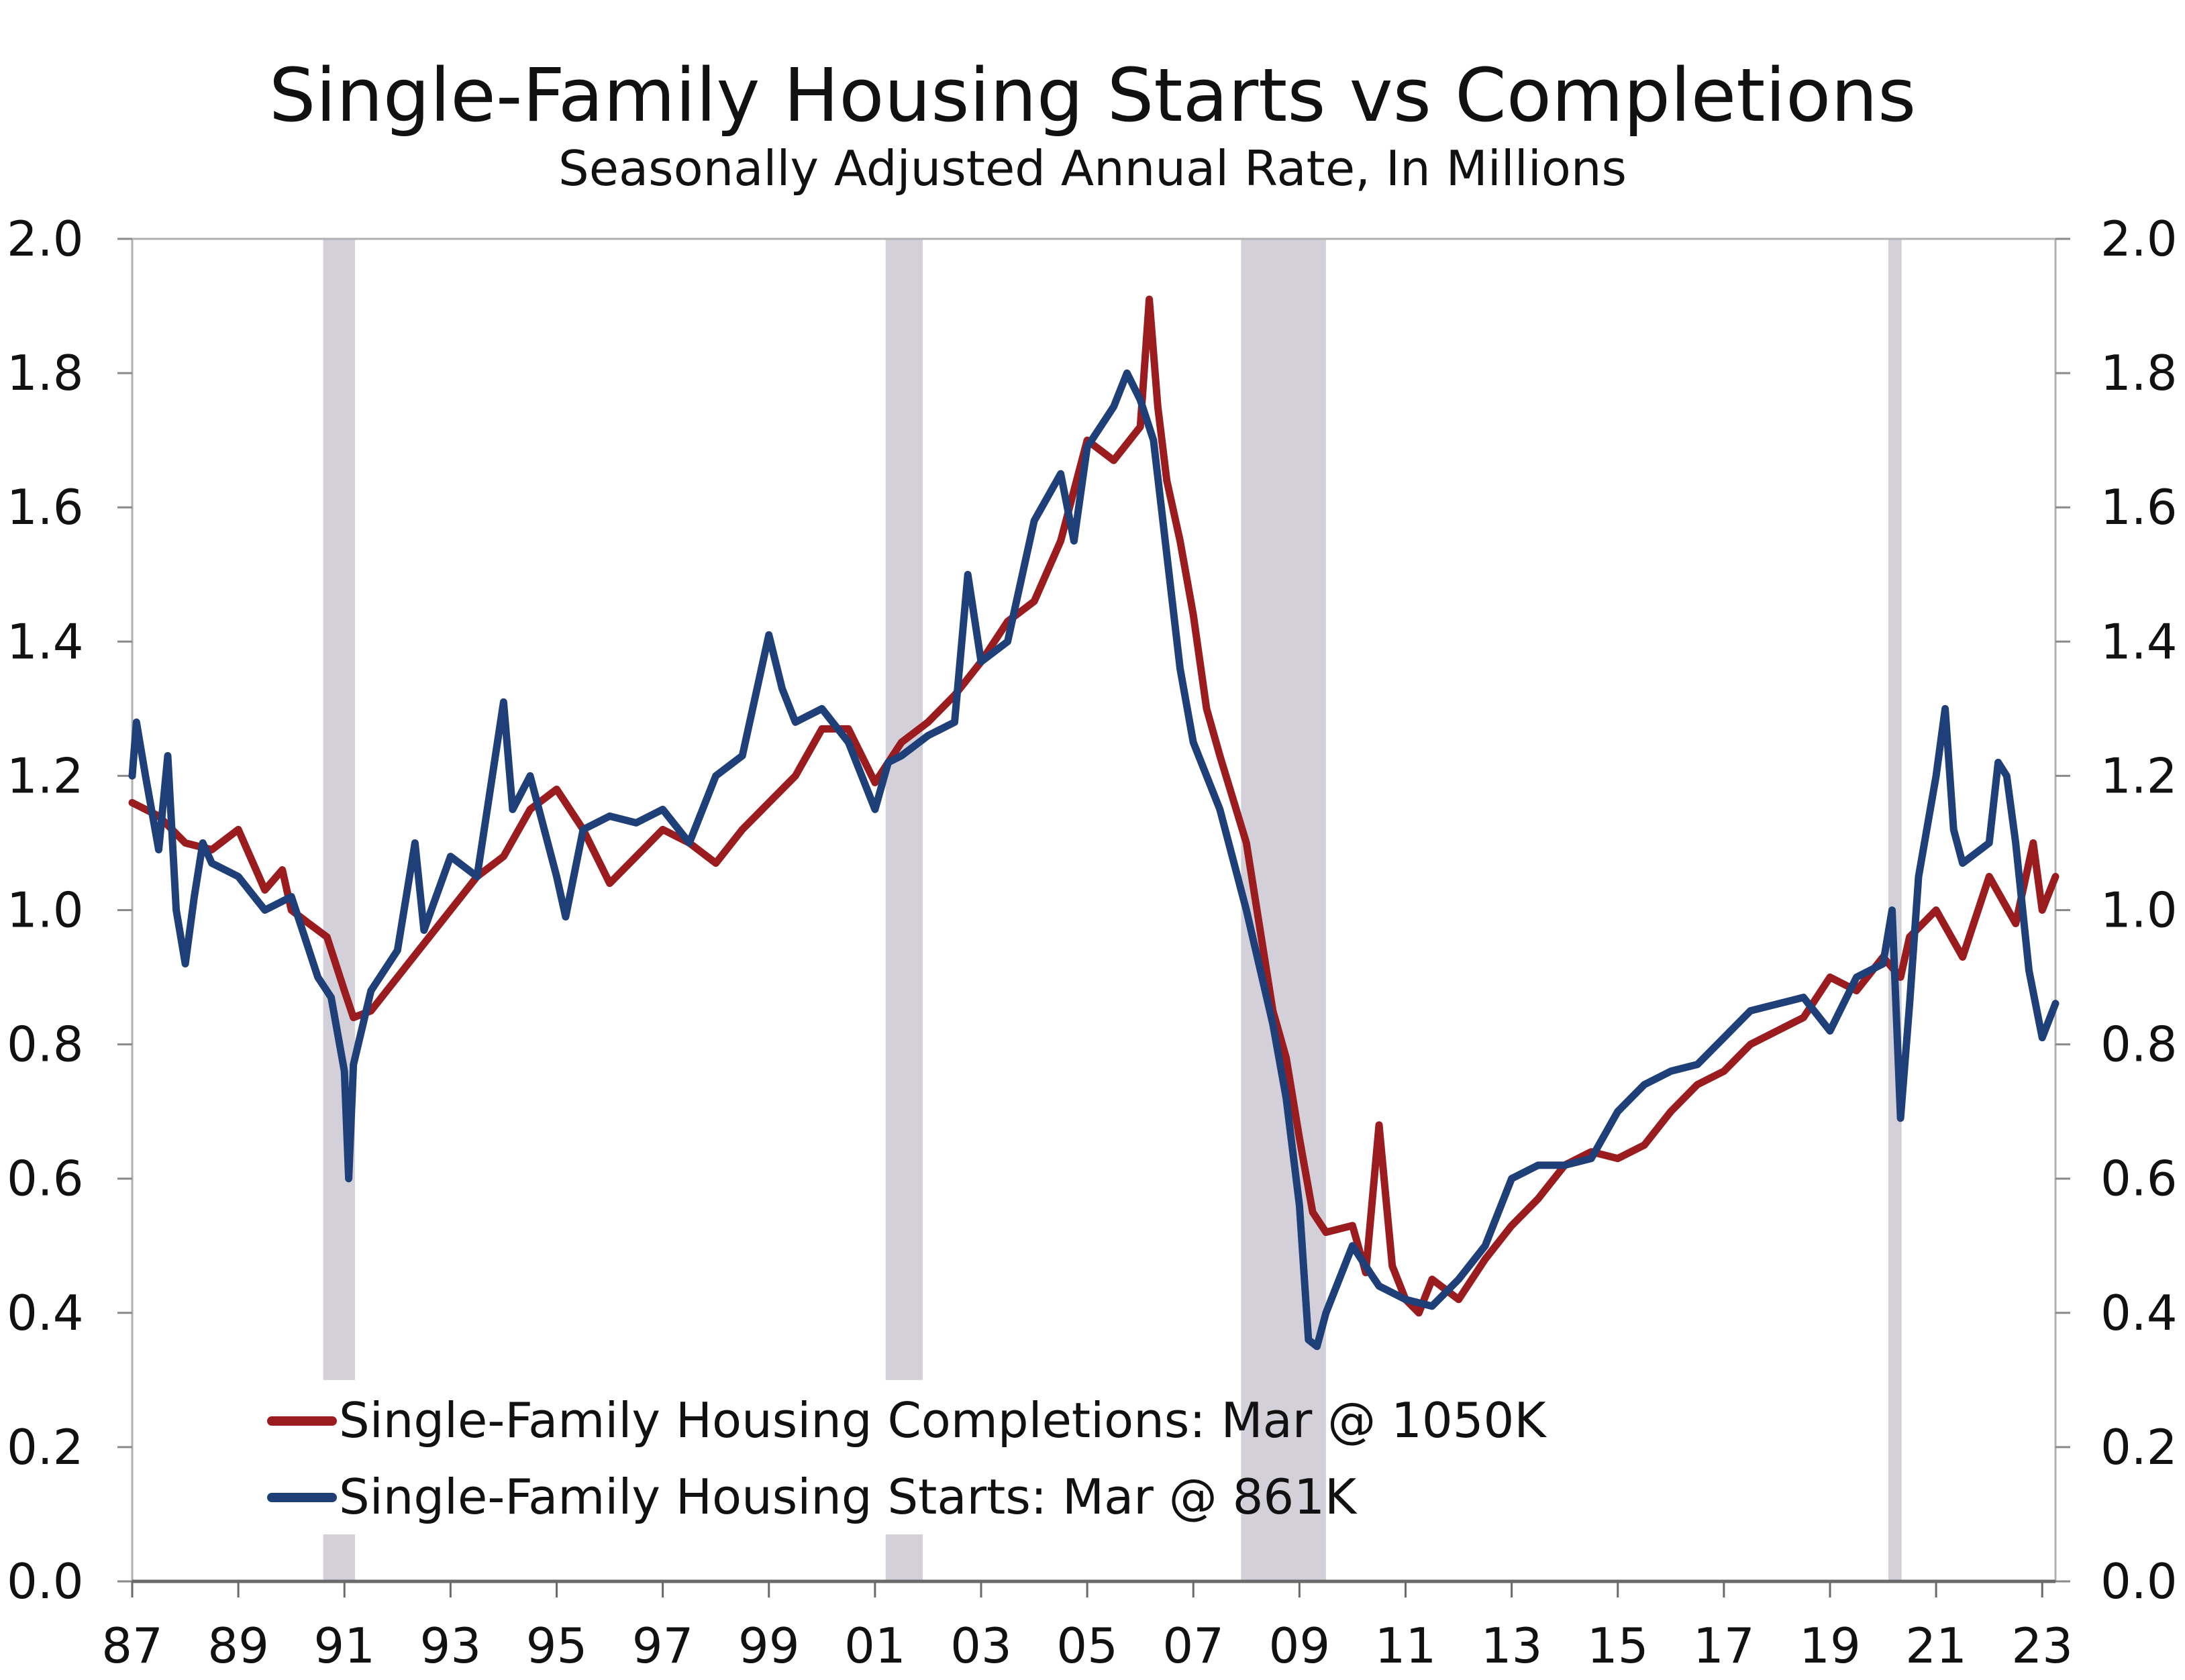 The width and height of the screenshot is (2185, 1680). What do you see at coordinates (340, 1557) in the screenshot?
I see `recession-band-0-lower` at bounding box center [340, 1557].